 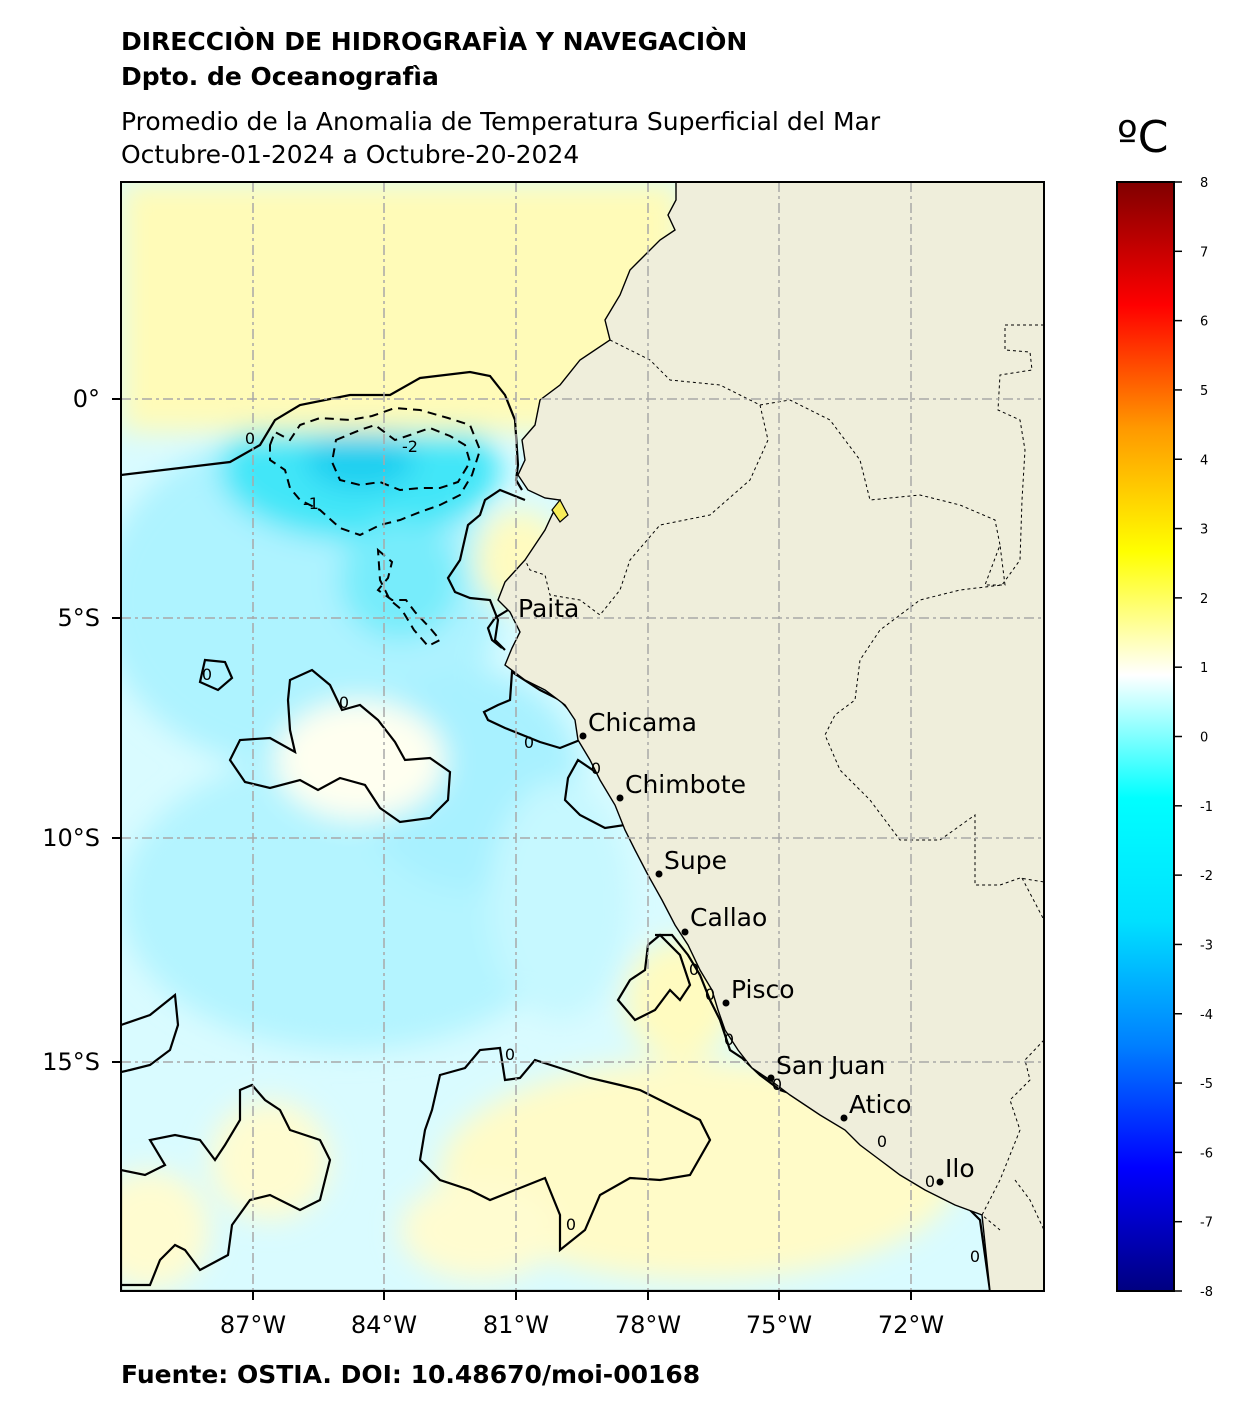 I want to click on y-tick-label: 15°S, so click(x=71, y=1062).